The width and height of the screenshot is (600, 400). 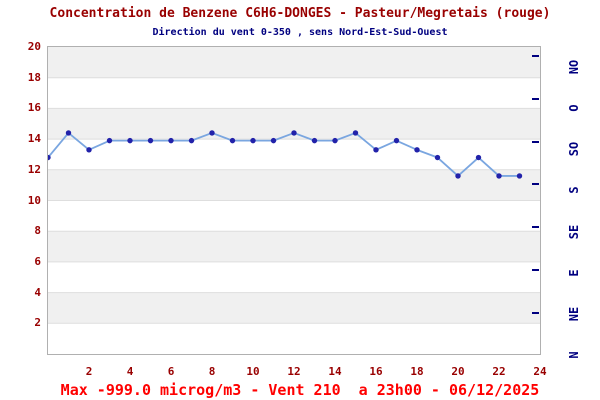 What do you see at coordinates (335, 371) in the screenshot?
I see `x-axis-label: 14` at bounding box center [335, 371].